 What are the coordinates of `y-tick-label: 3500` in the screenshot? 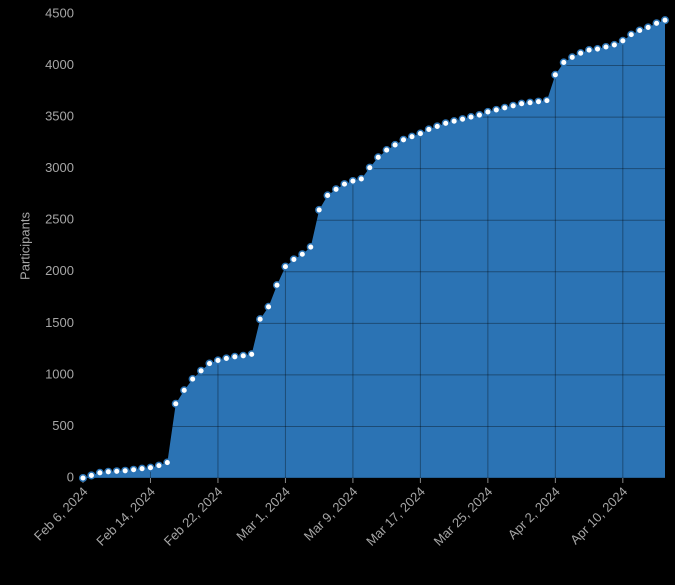 It's located at (59, 116).